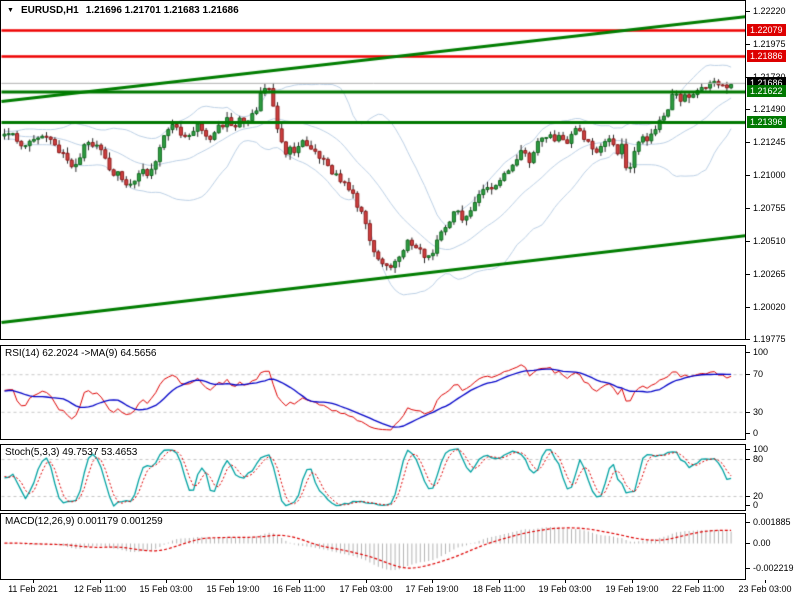  What do you see at coordinates (766, 56) in the screenshot?
I see `price-badge: 1.21886` at bounding box center [766, 56].